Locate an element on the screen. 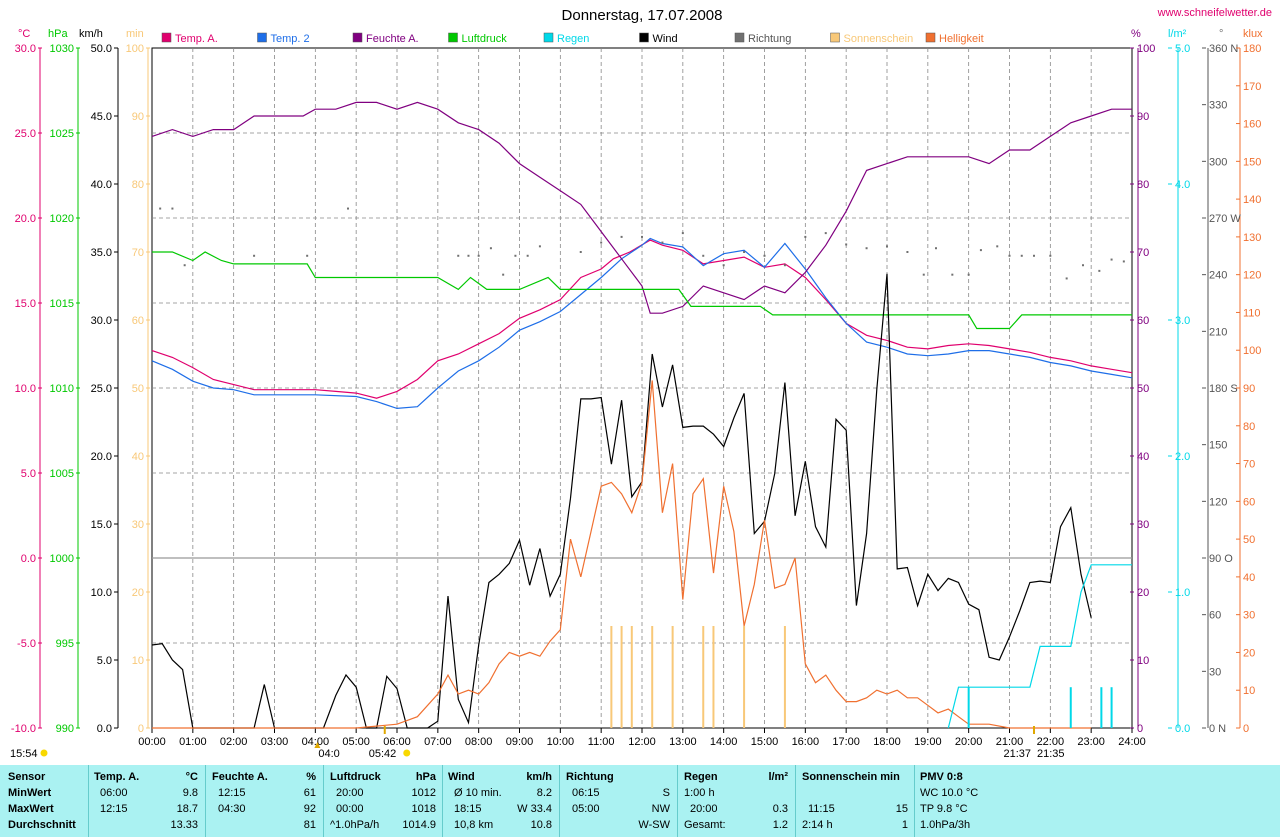 The image size is (1280, 837). axis-tick-label: 1025 is located at coordinates (62, 134).